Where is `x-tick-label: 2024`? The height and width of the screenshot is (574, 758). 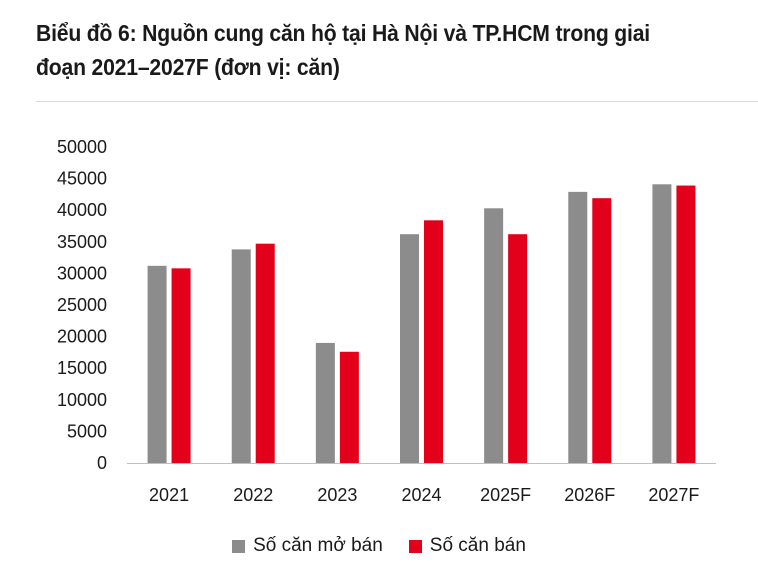
x-tick-label: 2024 is located at coordinates (421, 495).